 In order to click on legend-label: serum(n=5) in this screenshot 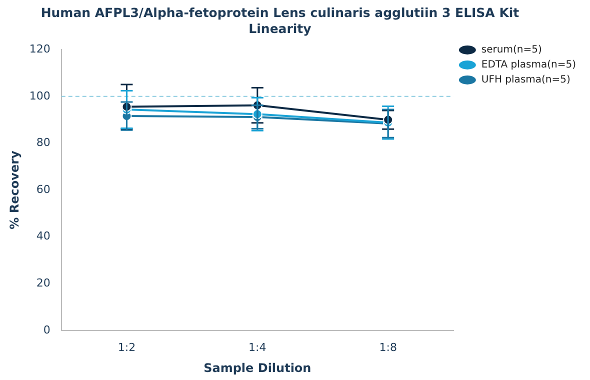, I will do `click(511, 50)`.